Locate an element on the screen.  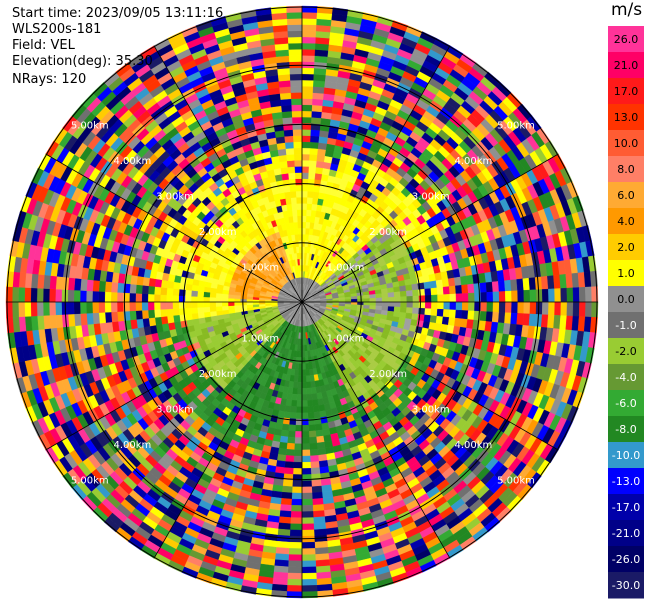
field-label: Field: VEL is located at coordinates (43, 45).